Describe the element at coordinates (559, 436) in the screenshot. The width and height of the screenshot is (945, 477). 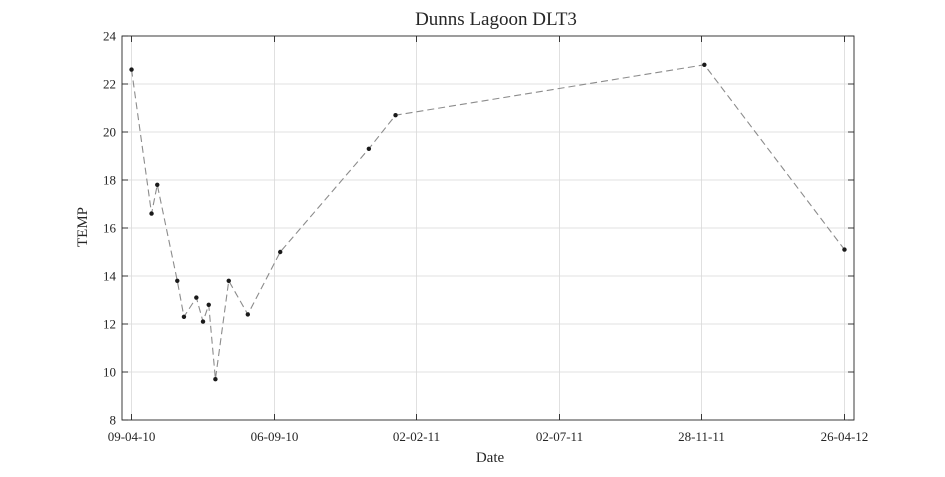
I see `x-tick-label: 02-07-11` at that location.